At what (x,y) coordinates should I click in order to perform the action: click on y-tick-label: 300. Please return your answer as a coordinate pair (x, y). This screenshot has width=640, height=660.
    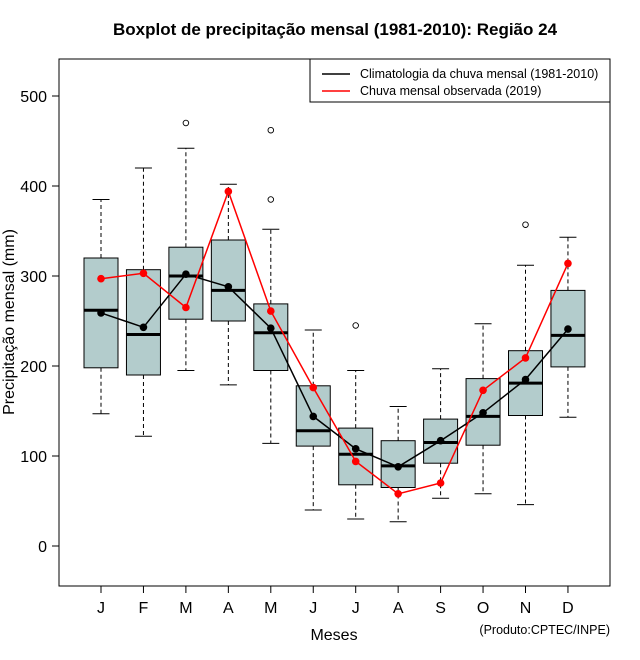
    Looking at the image, I should click on (33, 277).